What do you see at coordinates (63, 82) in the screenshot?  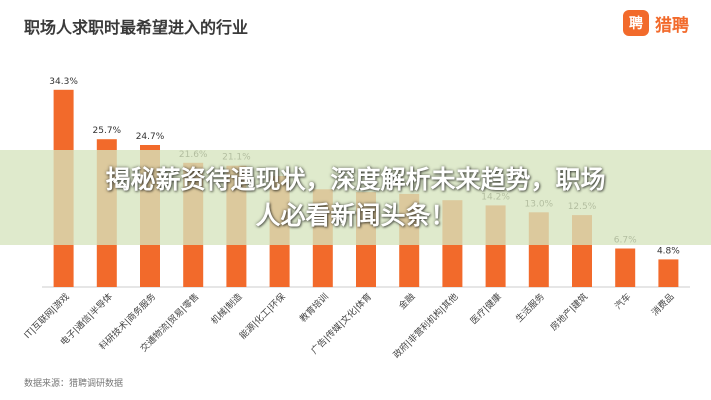 I see `bar-value-label-0: 34.3%` at bounding box center [63, 82].